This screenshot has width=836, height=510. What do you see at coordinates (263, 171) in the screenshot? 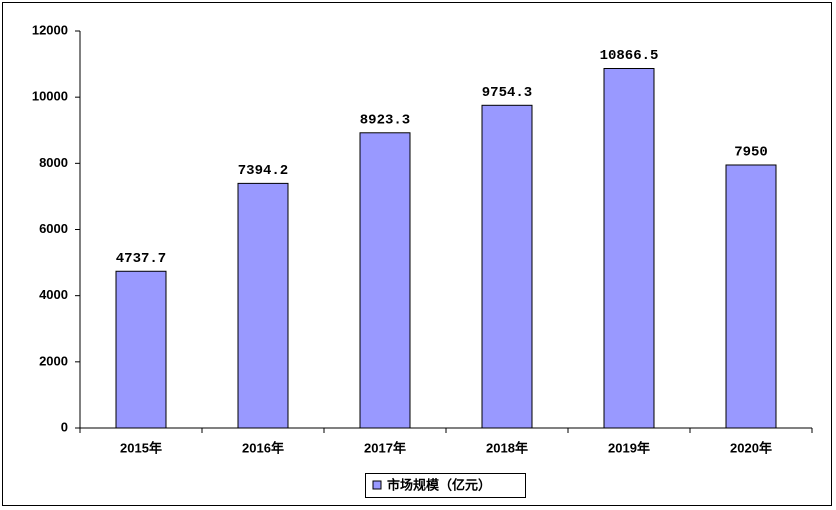
I see `data-label: 7394.2` at bounding box center [263, 171].